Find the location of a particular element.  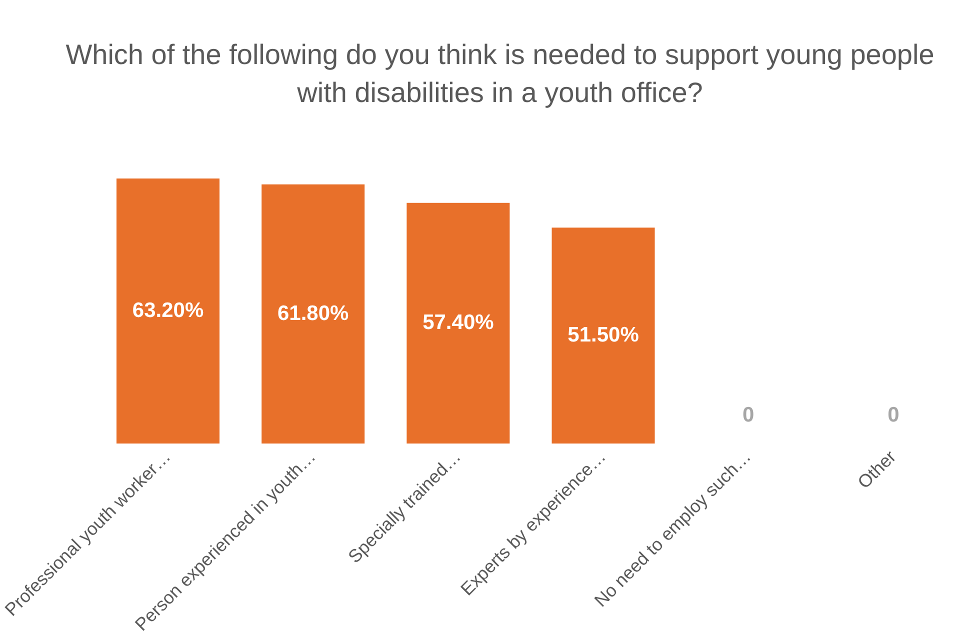

data-label: 57.40% is located at coordinates (458, 322).